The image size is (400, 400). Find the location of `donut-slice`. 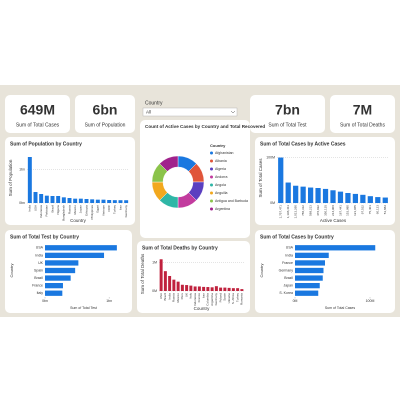

donut-slice is located at coordinates (169, 163).